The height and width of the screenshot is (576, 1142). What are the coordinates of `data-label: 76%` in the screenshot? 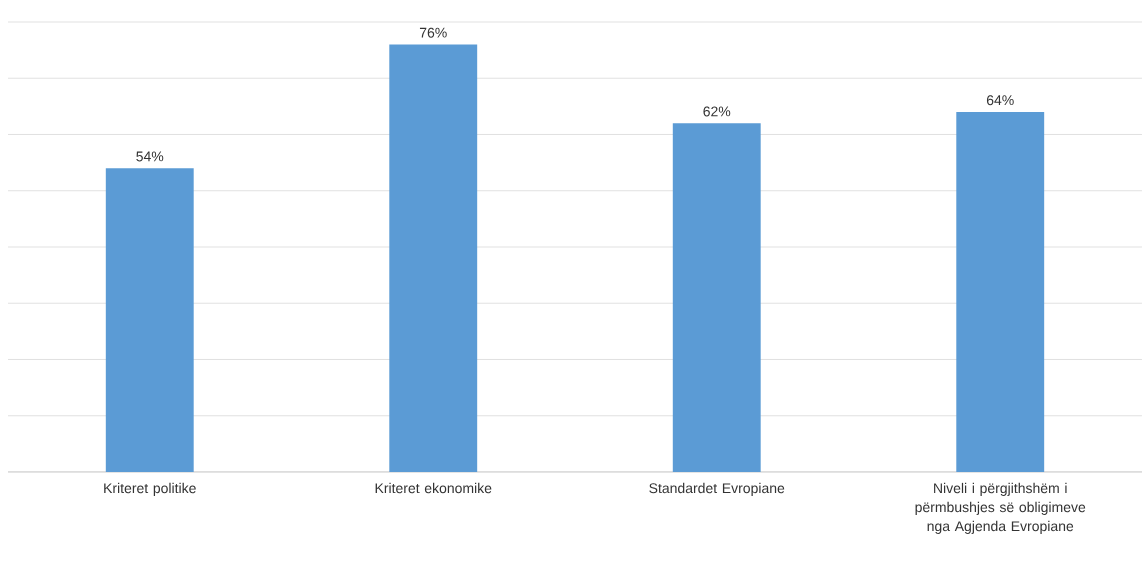 It's located at (433, 32).